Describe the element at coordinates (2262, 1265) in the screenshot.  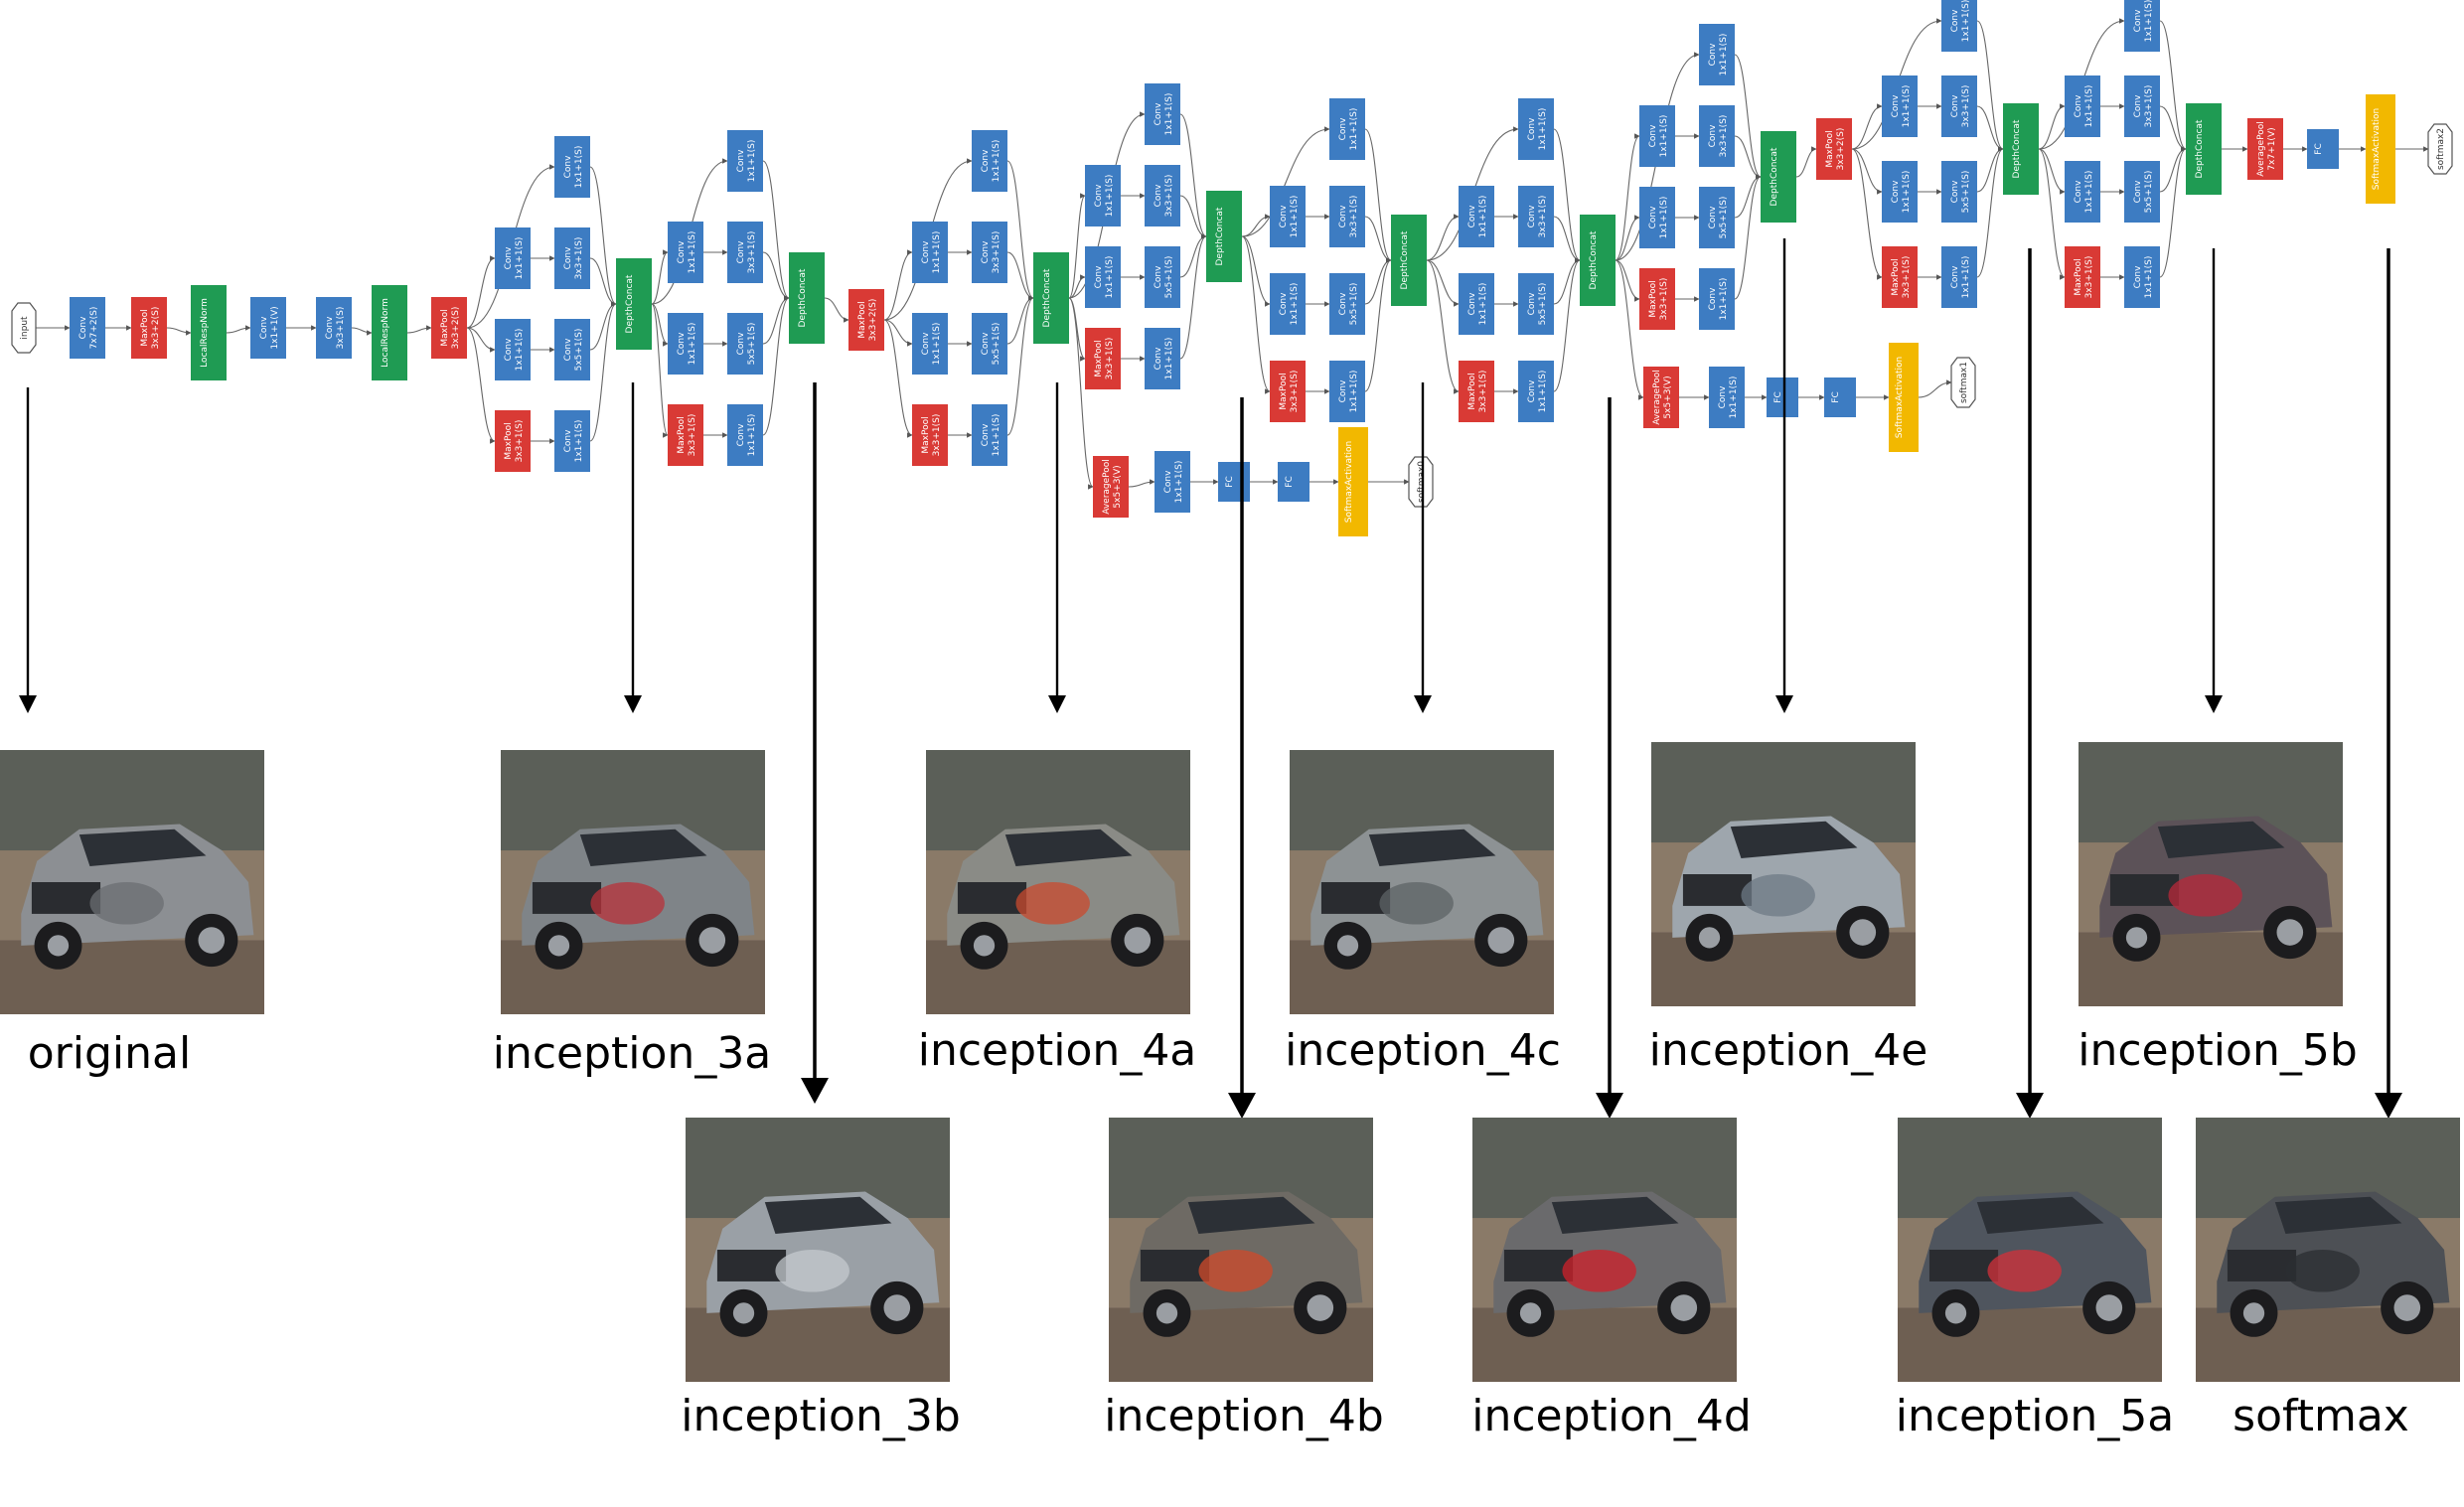
I see `car-grille` at that location.